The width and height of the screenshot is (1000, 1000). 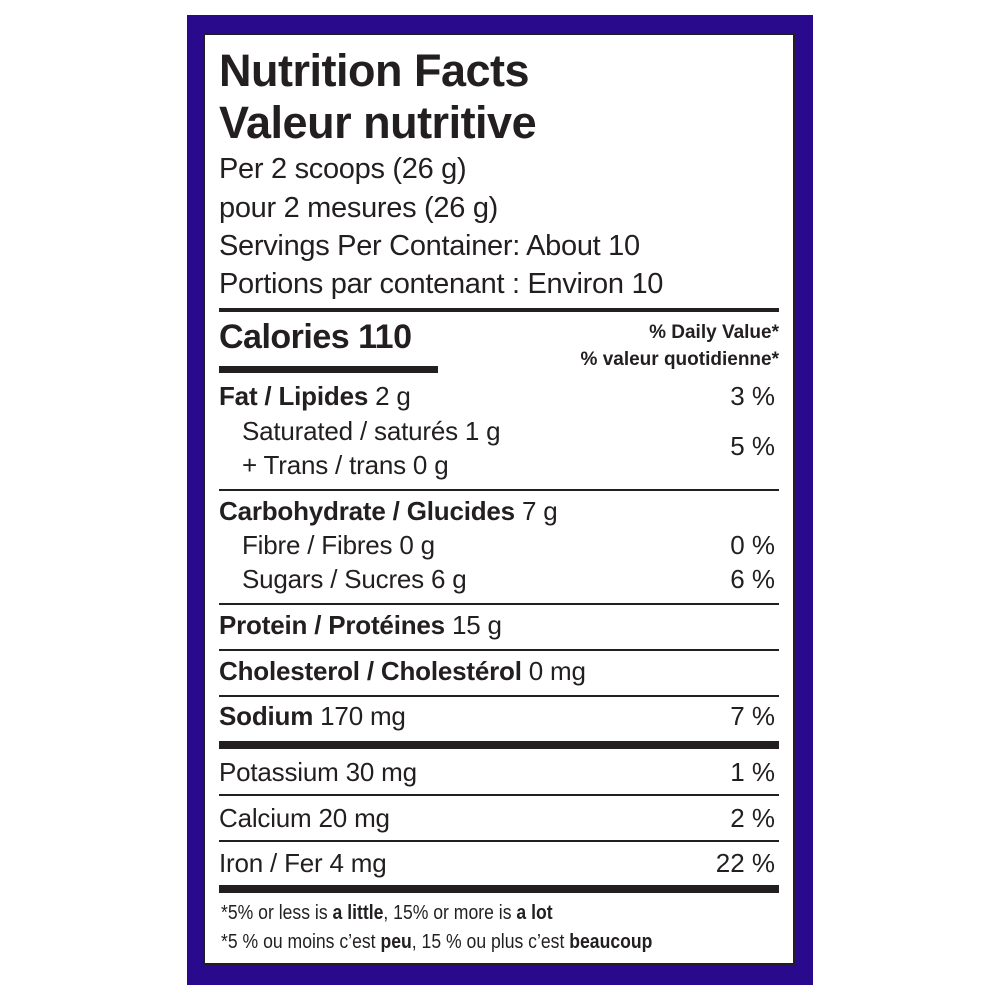 I want to click on nutrient-calcium: Calcium 20 mg, so click(x=304, y=818).